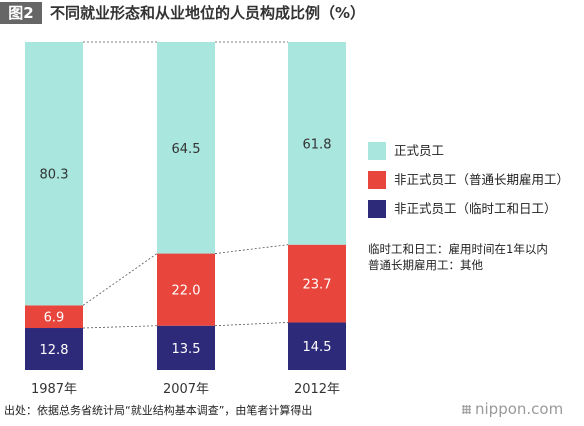 Image resolution: width=584 pixels, height=426 pixels. What do you see at coordinates (419, 150) in the screenshot?
I see `legend-label-regular: 正式员工` at bounding box center [419, 150].